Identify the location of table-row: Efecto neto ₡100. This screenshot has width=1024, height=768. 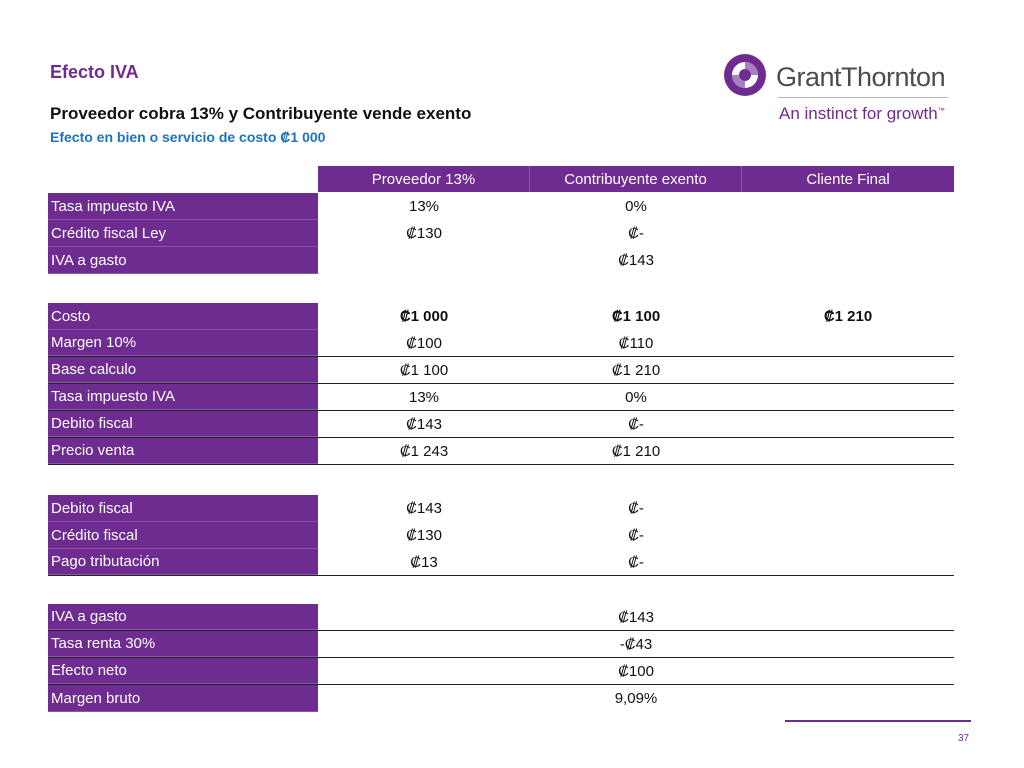
(501, 671).